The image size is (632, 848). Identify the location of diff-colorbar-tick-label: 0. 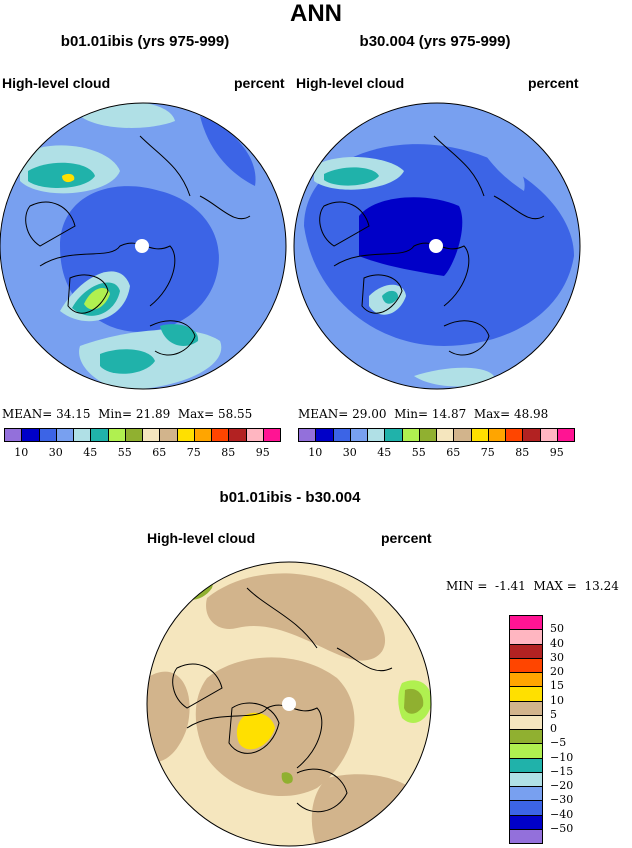
(553, 728).